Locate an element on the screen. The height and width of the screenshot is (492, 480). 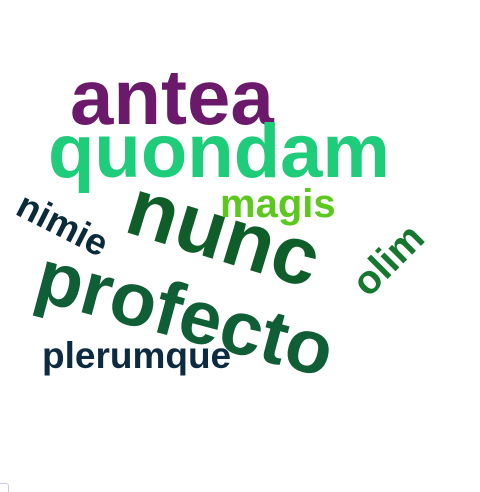
corner-mark is located at coordinates (4, 487).